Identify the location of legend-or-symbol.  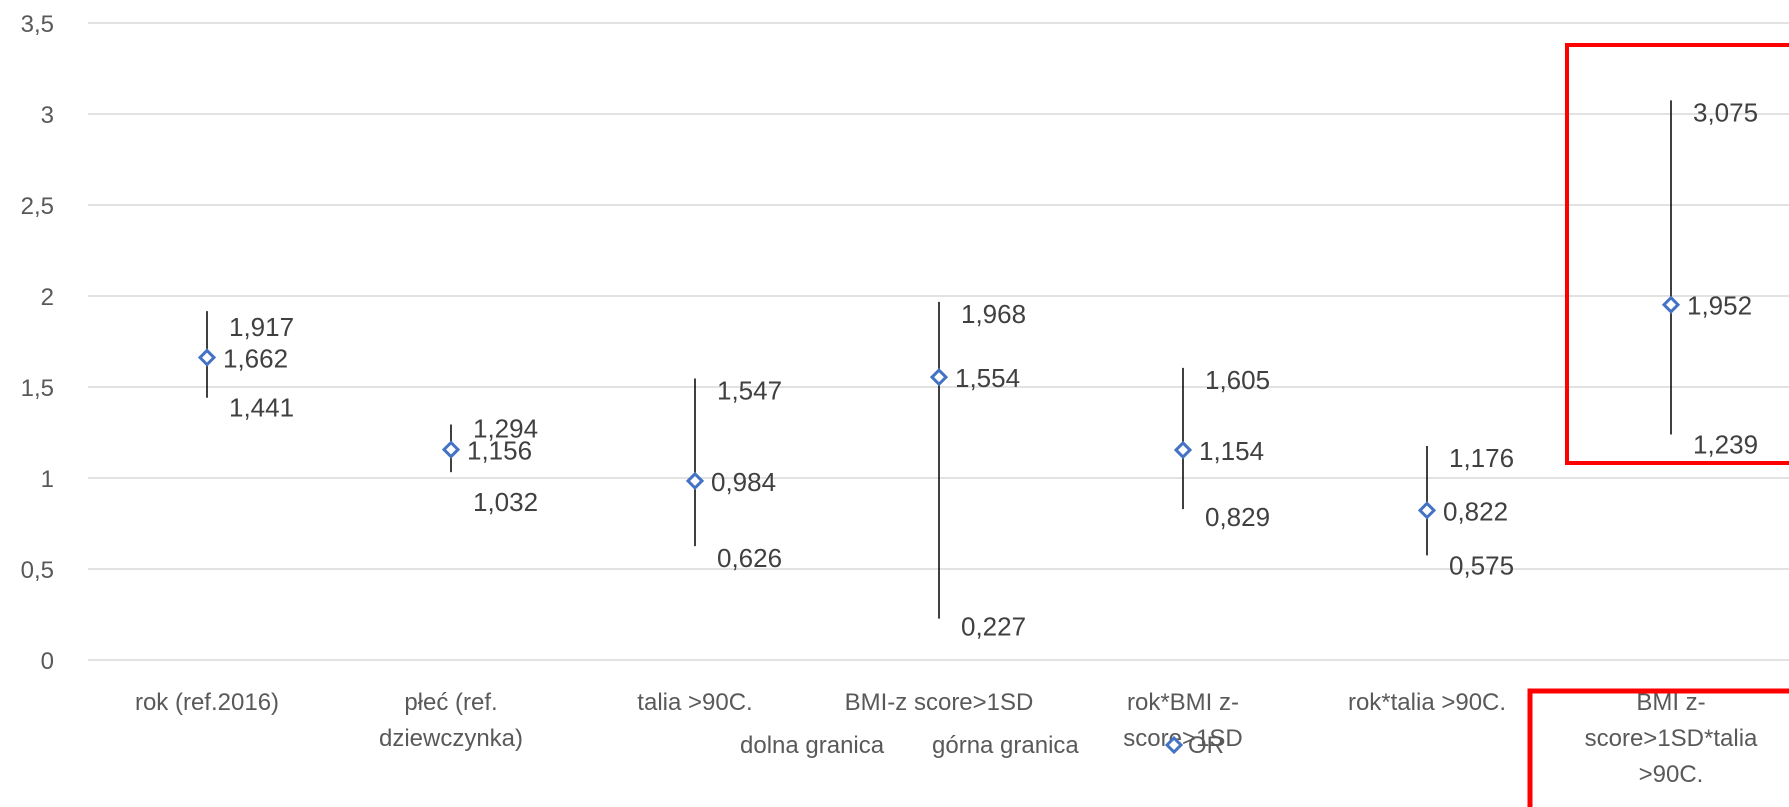
(1174, 745).